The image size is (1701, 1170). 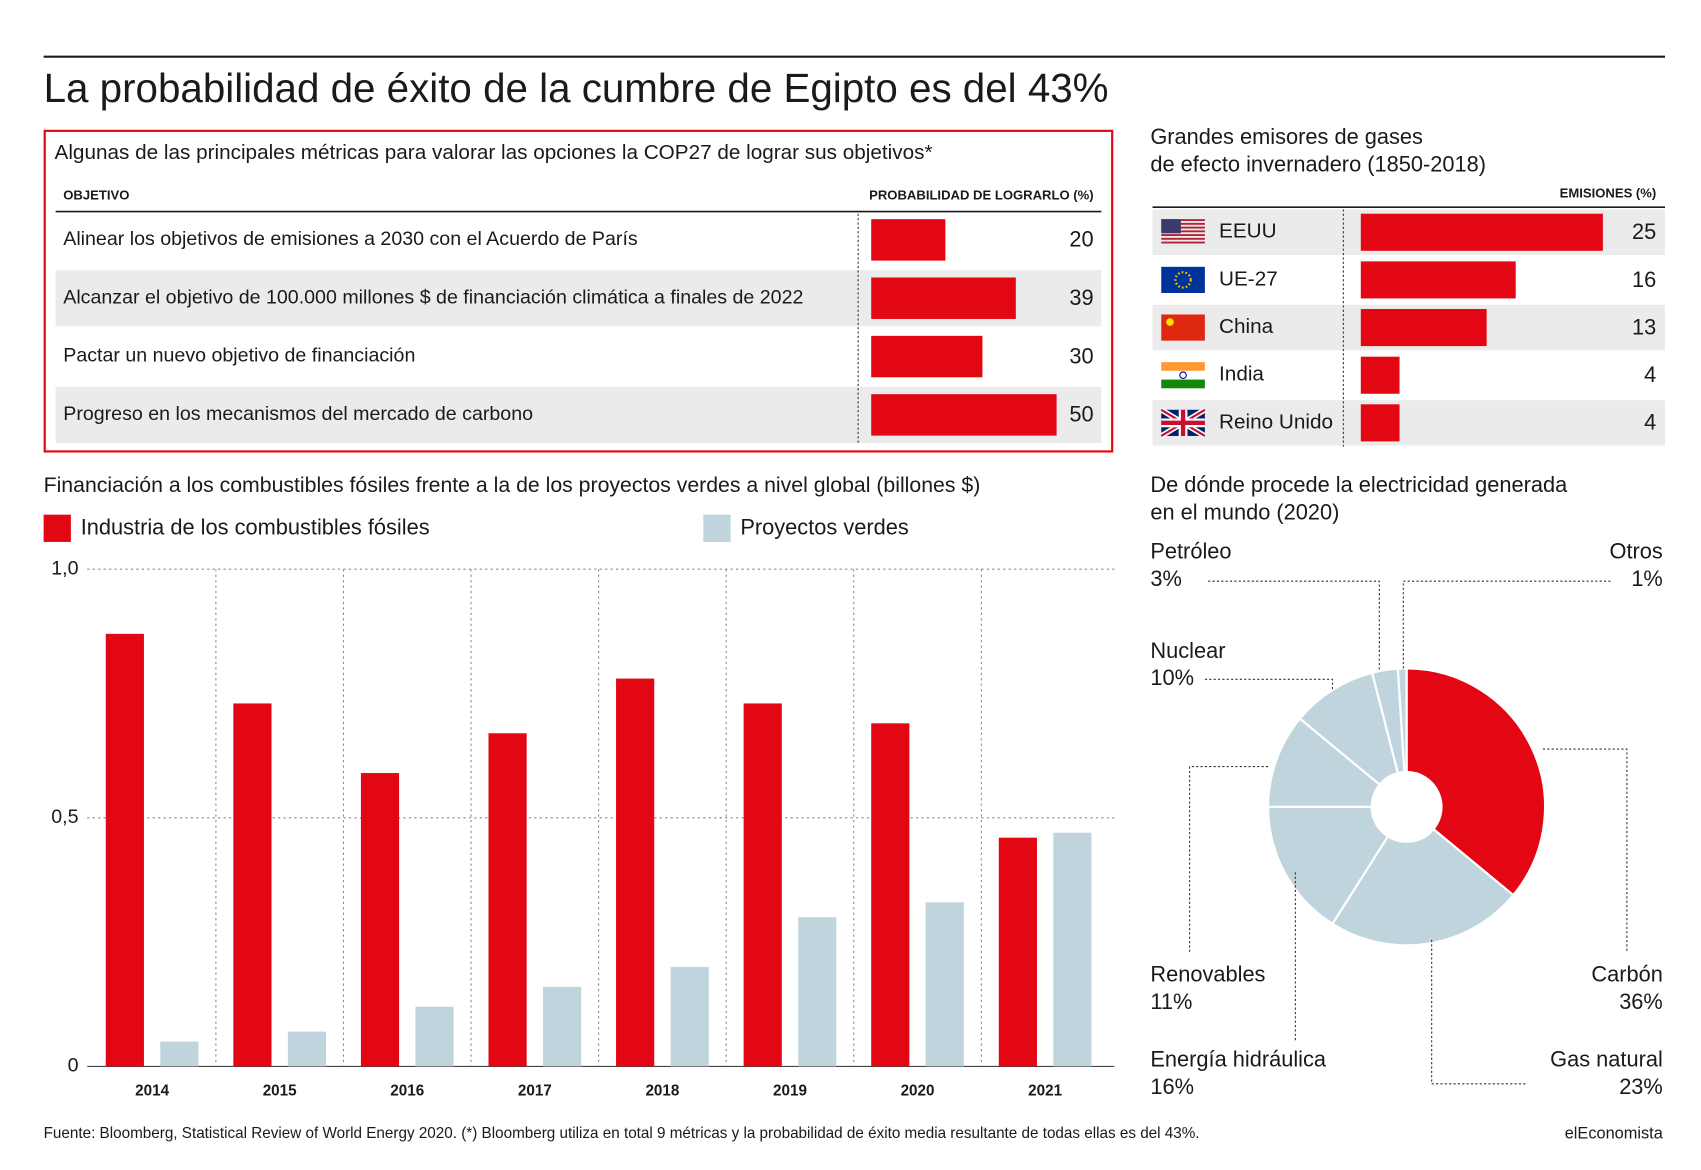 I want to click on column-header: EMISIONES (%), so click(x=1608, y=193).